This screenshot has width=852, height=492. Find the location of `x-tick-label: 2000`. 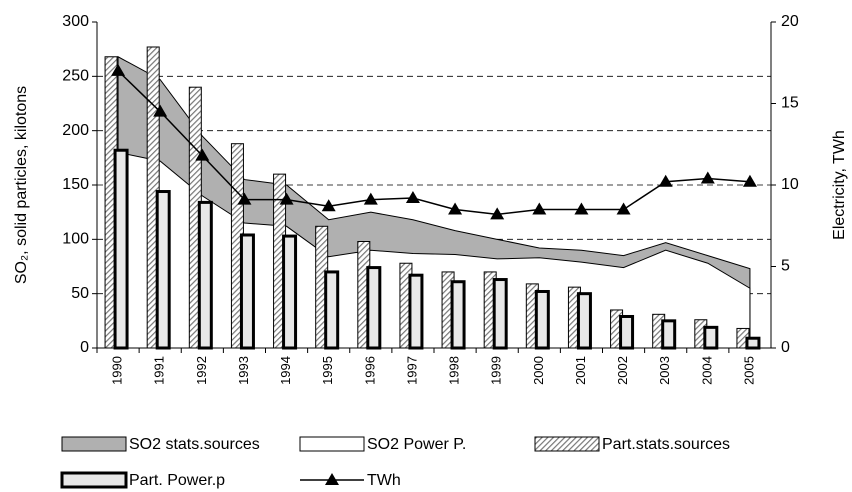

x-tick-label: 2000 is located at coordinates (538, 370).